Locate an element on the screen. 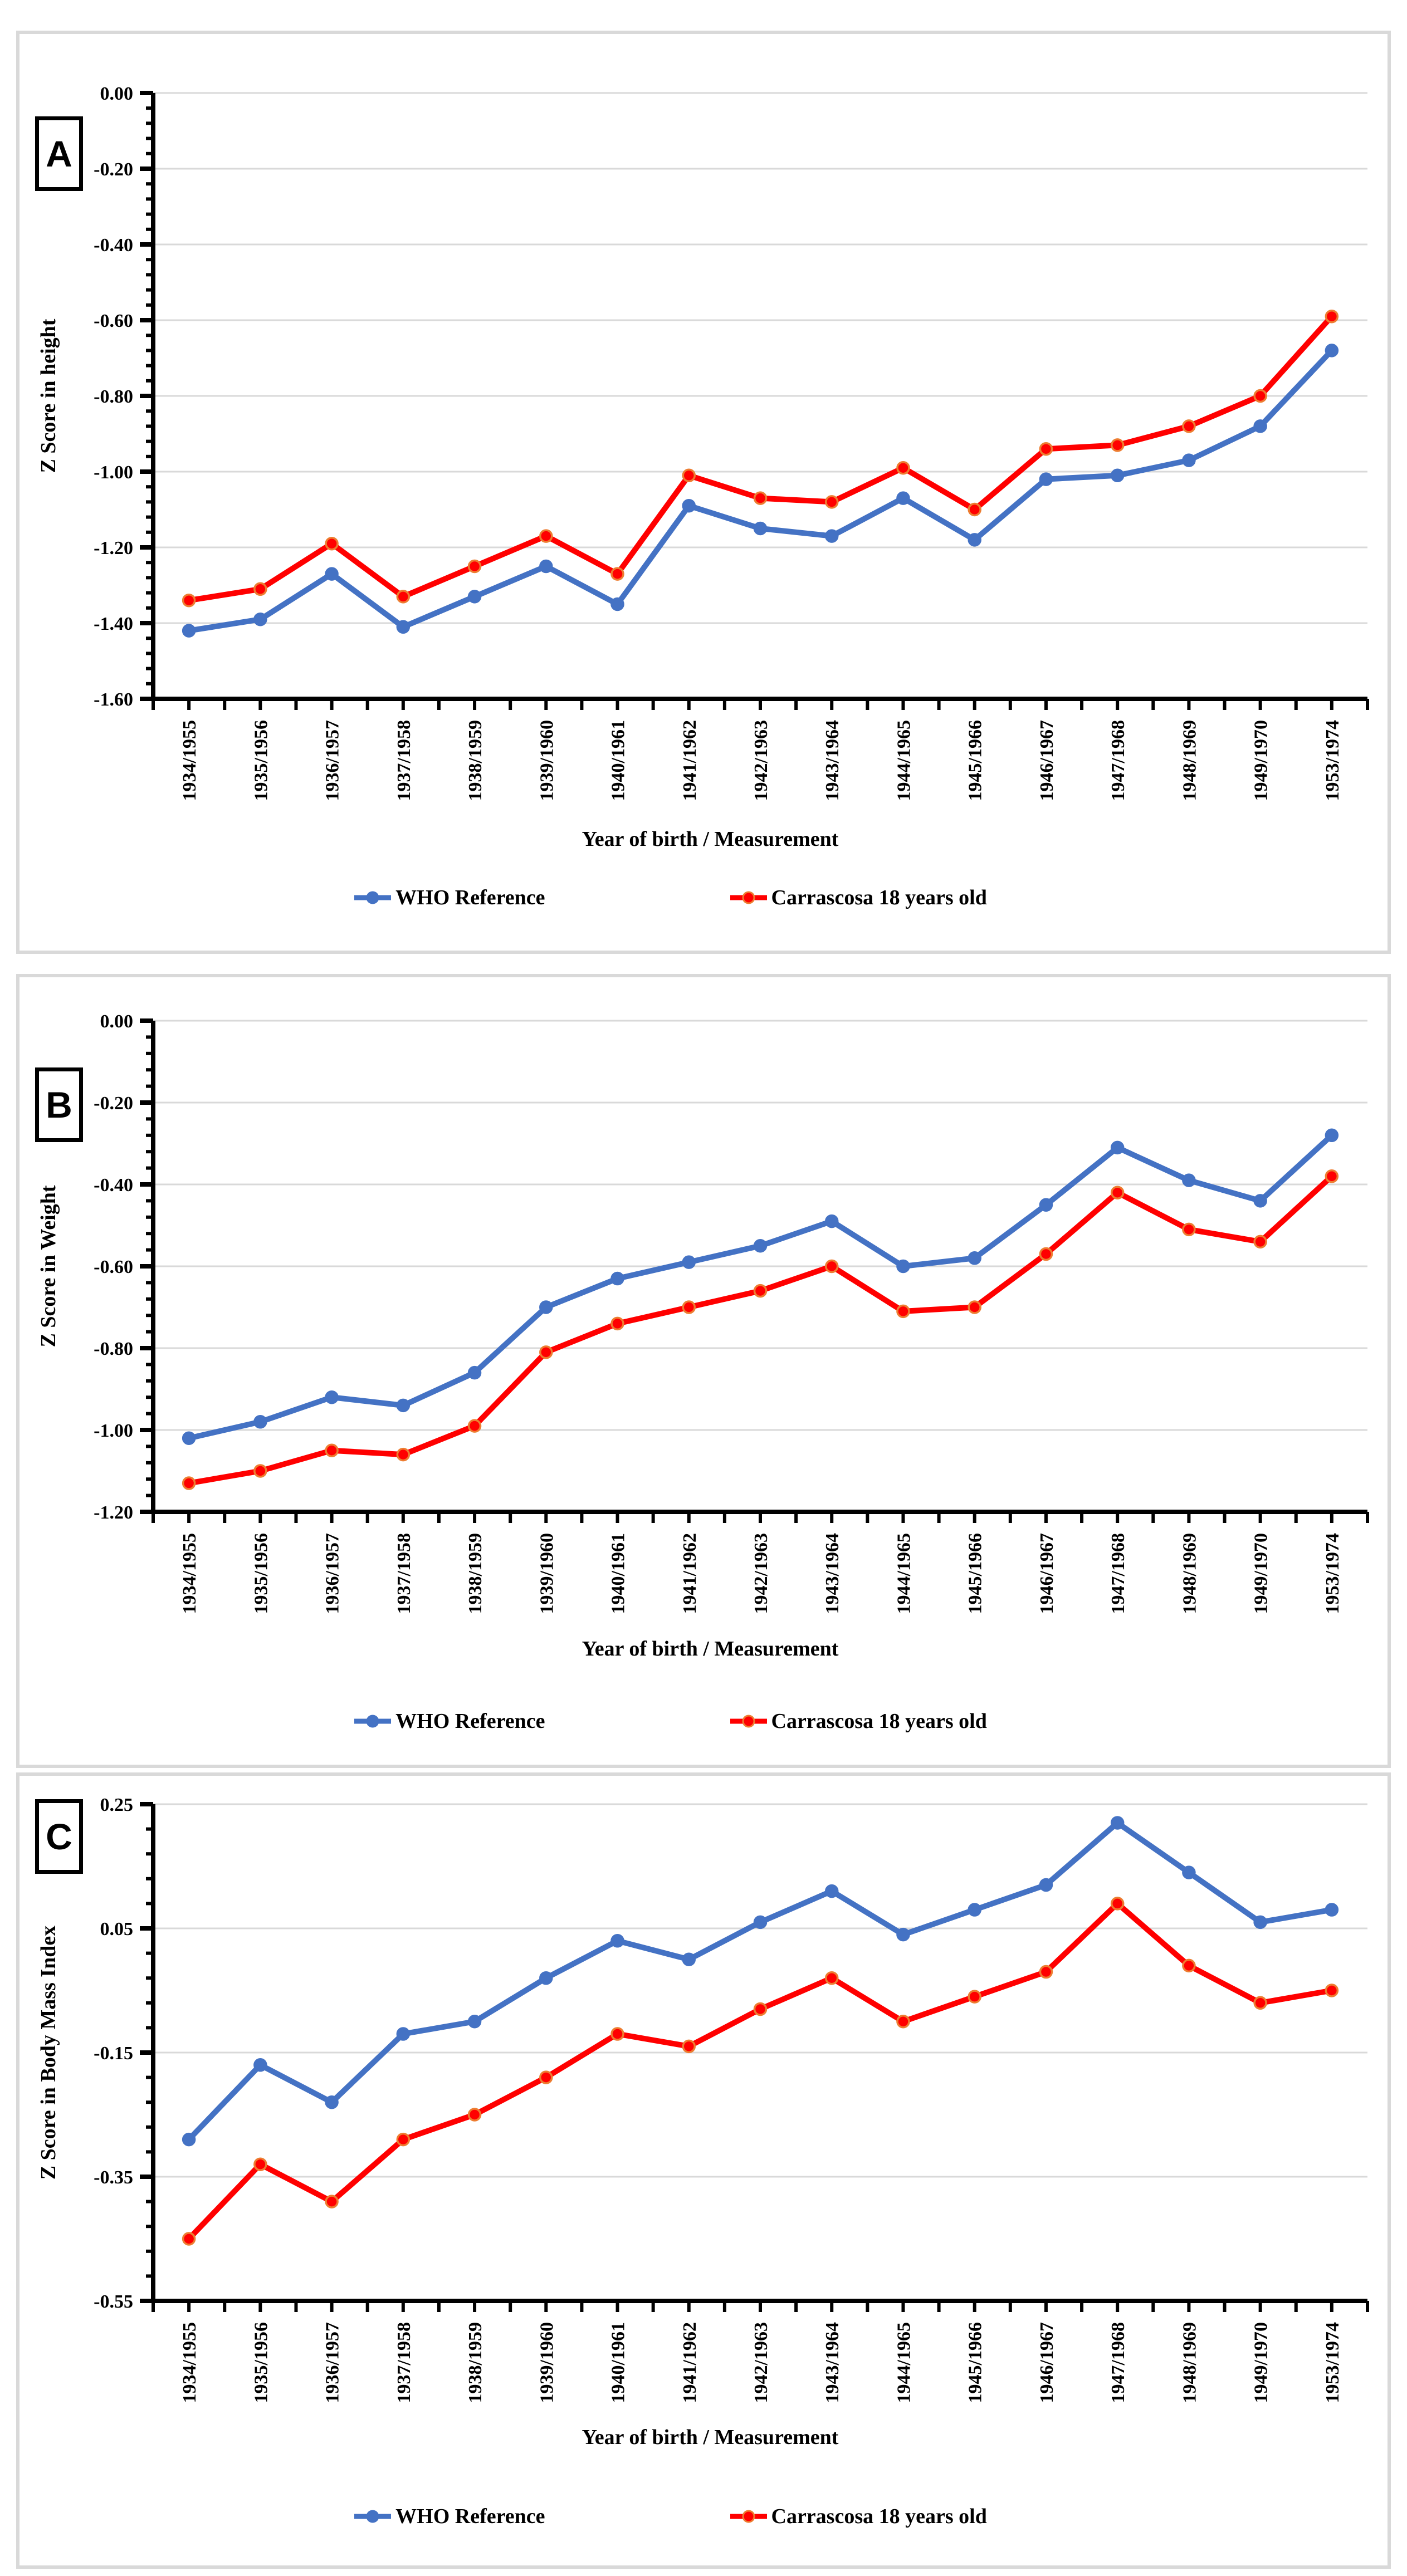 This screenshot has width=1407, height=2576. panel-label-c: C is located at coordinates (59, 1836).